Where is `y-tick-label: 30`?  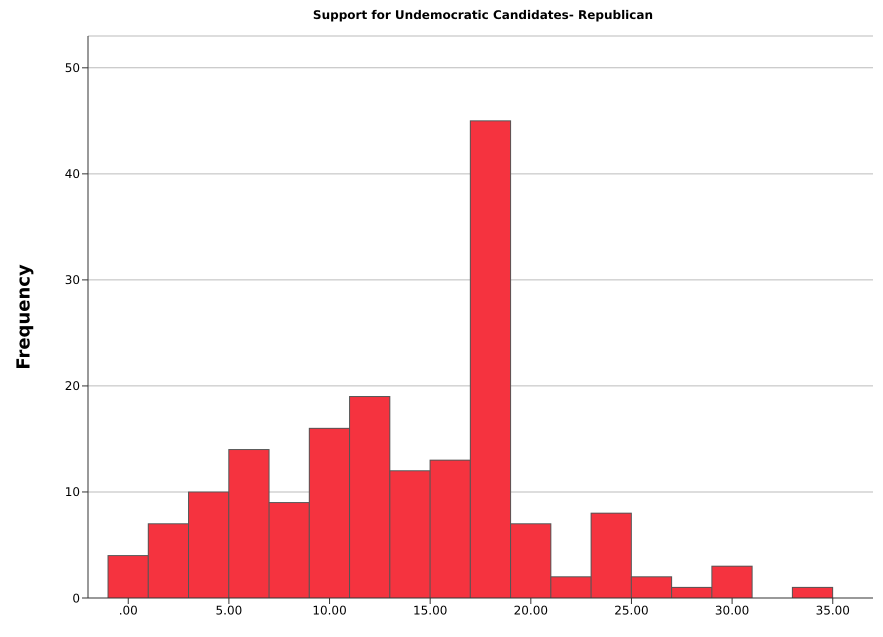
y-tick-label: 30 is located at coordinates (72, 280).